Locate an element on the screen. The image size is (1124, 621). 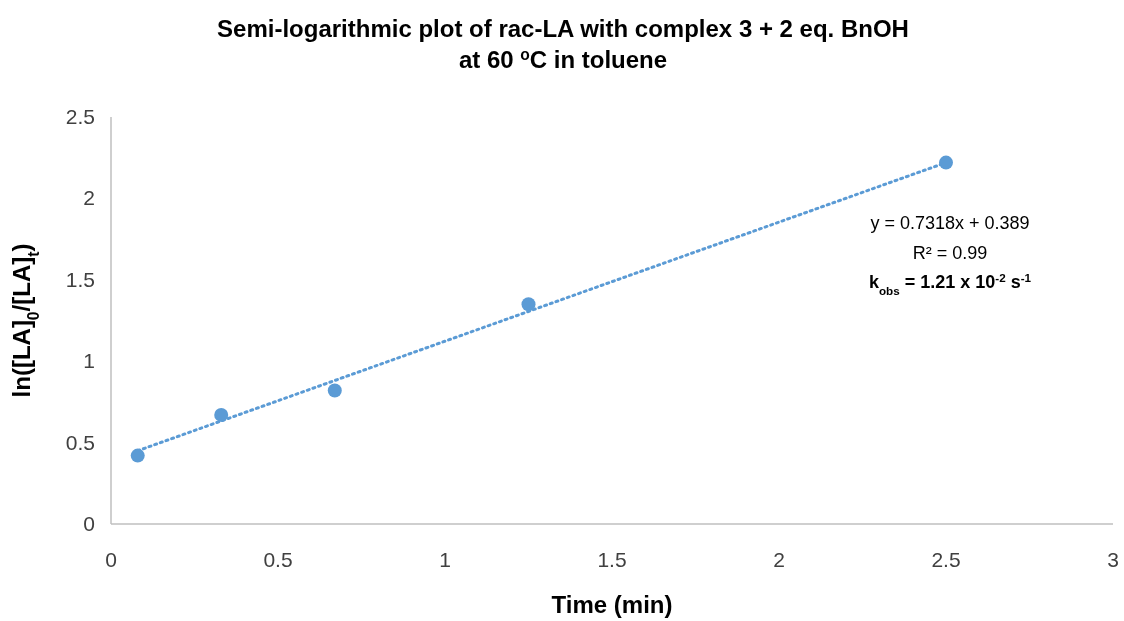
annotation: R² = 0.99 is located at coordinates (950, 253).